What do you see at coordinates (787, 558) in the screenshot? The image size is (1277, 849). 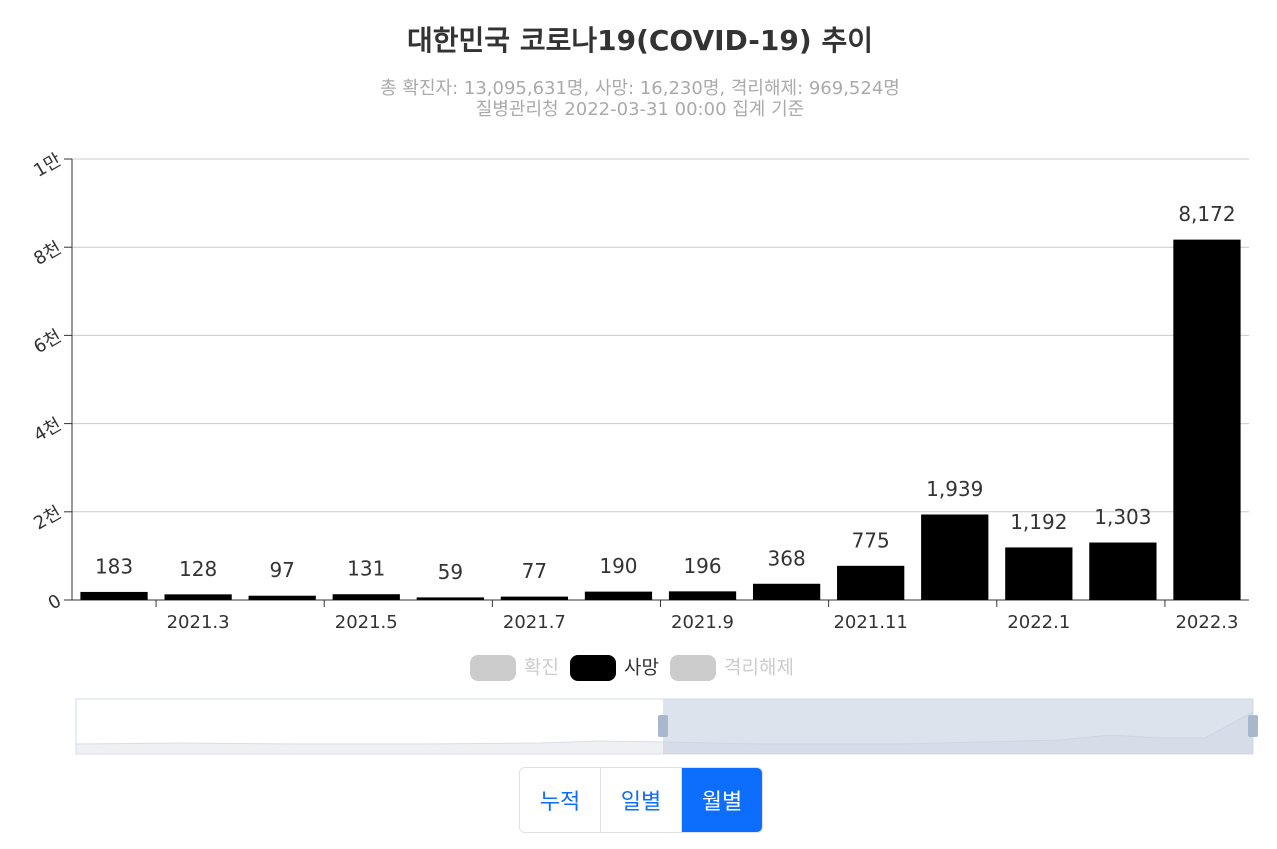 I see `data-label: 368` at bounding box center [787, 558].